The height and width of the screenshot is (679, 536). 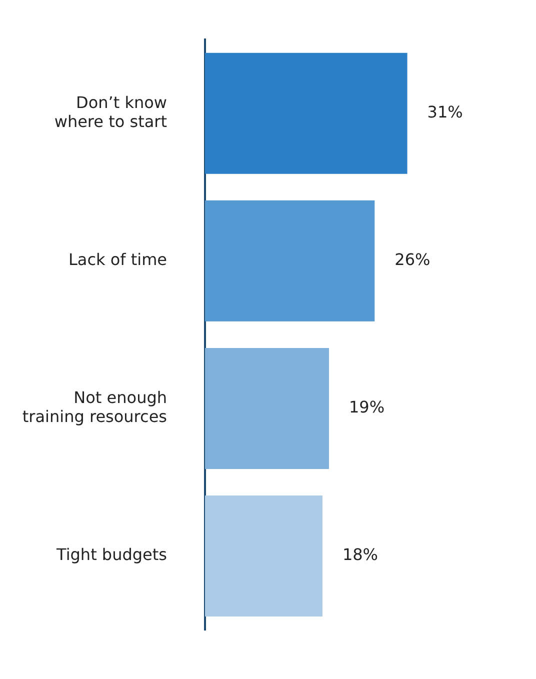 What do you see at coordinates (445, 112) in the screenshot?
I see `data-label: 31%` at bounding box center [445, 112].